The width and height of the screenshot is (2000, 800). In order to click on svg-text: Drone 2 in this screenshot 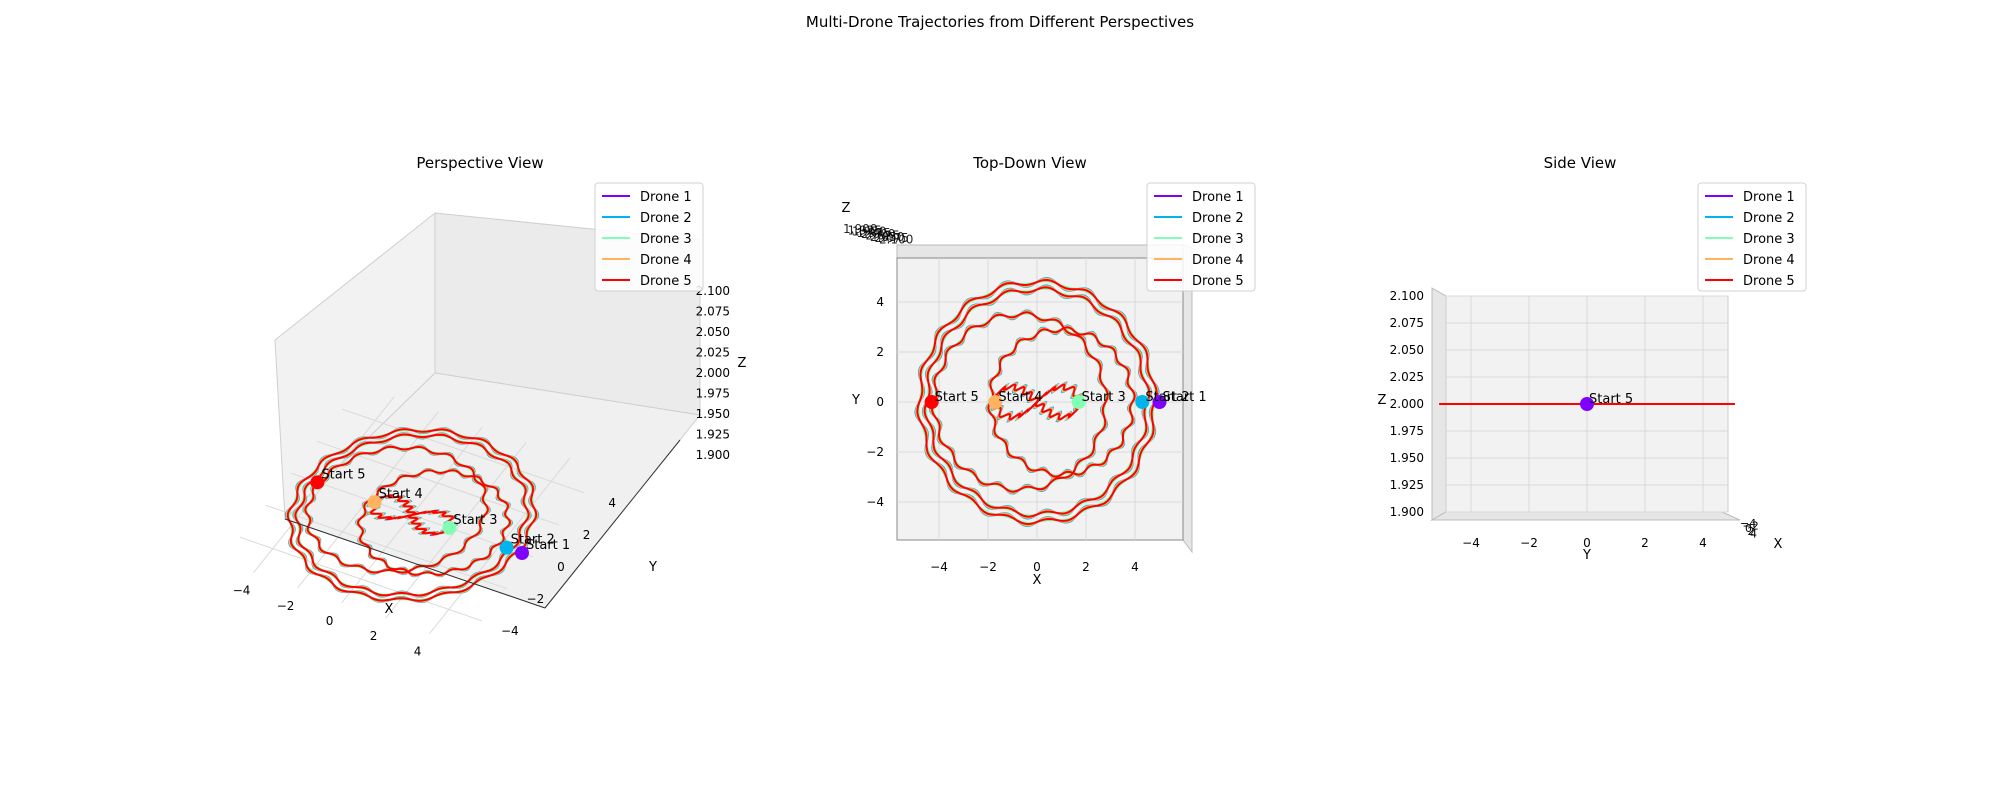, I will do `click(1218, 218)`.